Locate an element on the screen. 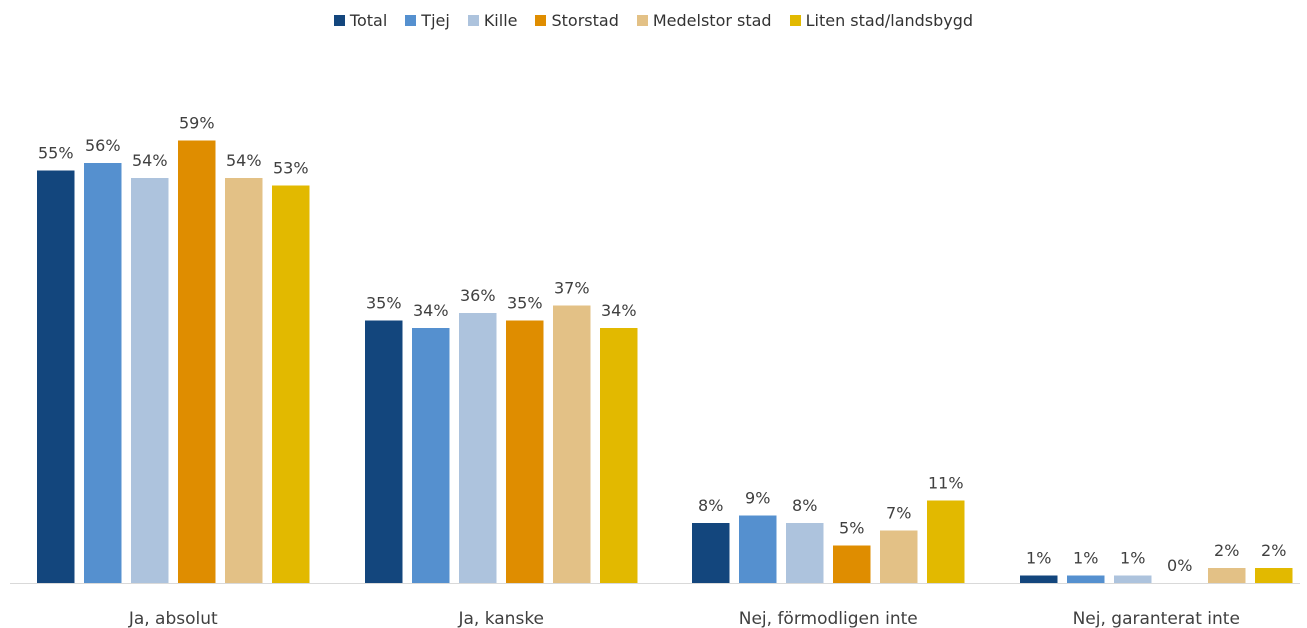  bar-ja-absolut-medelstor-stad is located at coordinates (244, 380).